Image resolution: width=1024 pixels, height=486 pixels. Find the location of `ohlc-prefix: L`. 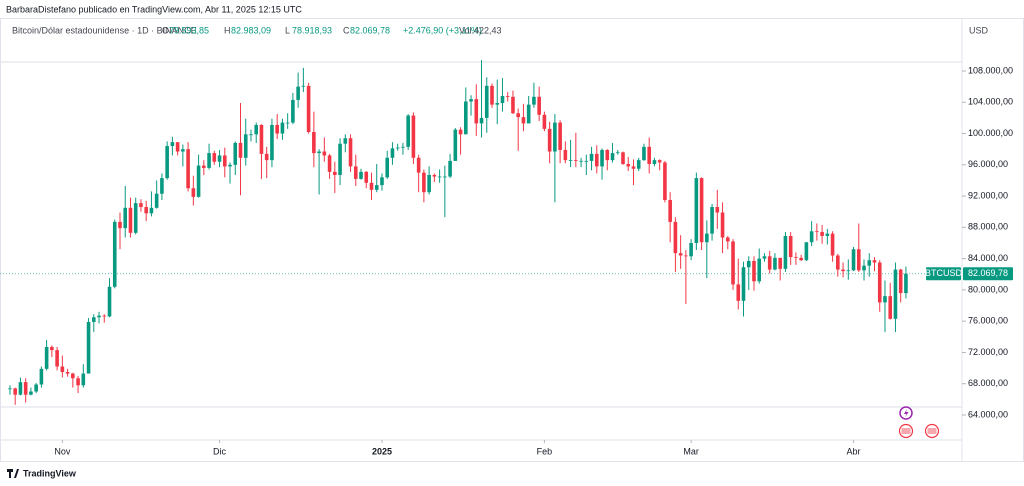

ohlc-prefix: L is located at coordinates (287, 30).